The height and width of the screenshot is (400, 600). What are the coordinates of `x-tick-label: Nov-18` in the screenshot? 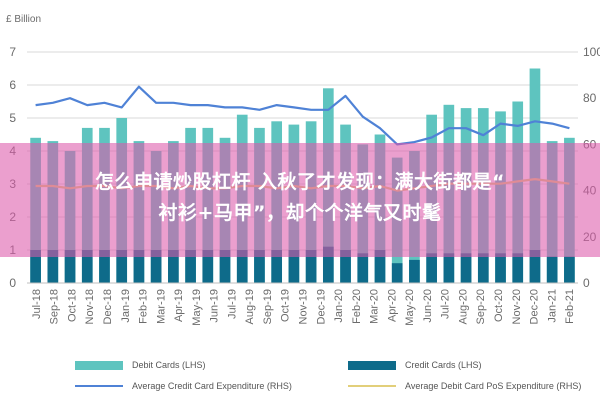 It's located at (90, 306).